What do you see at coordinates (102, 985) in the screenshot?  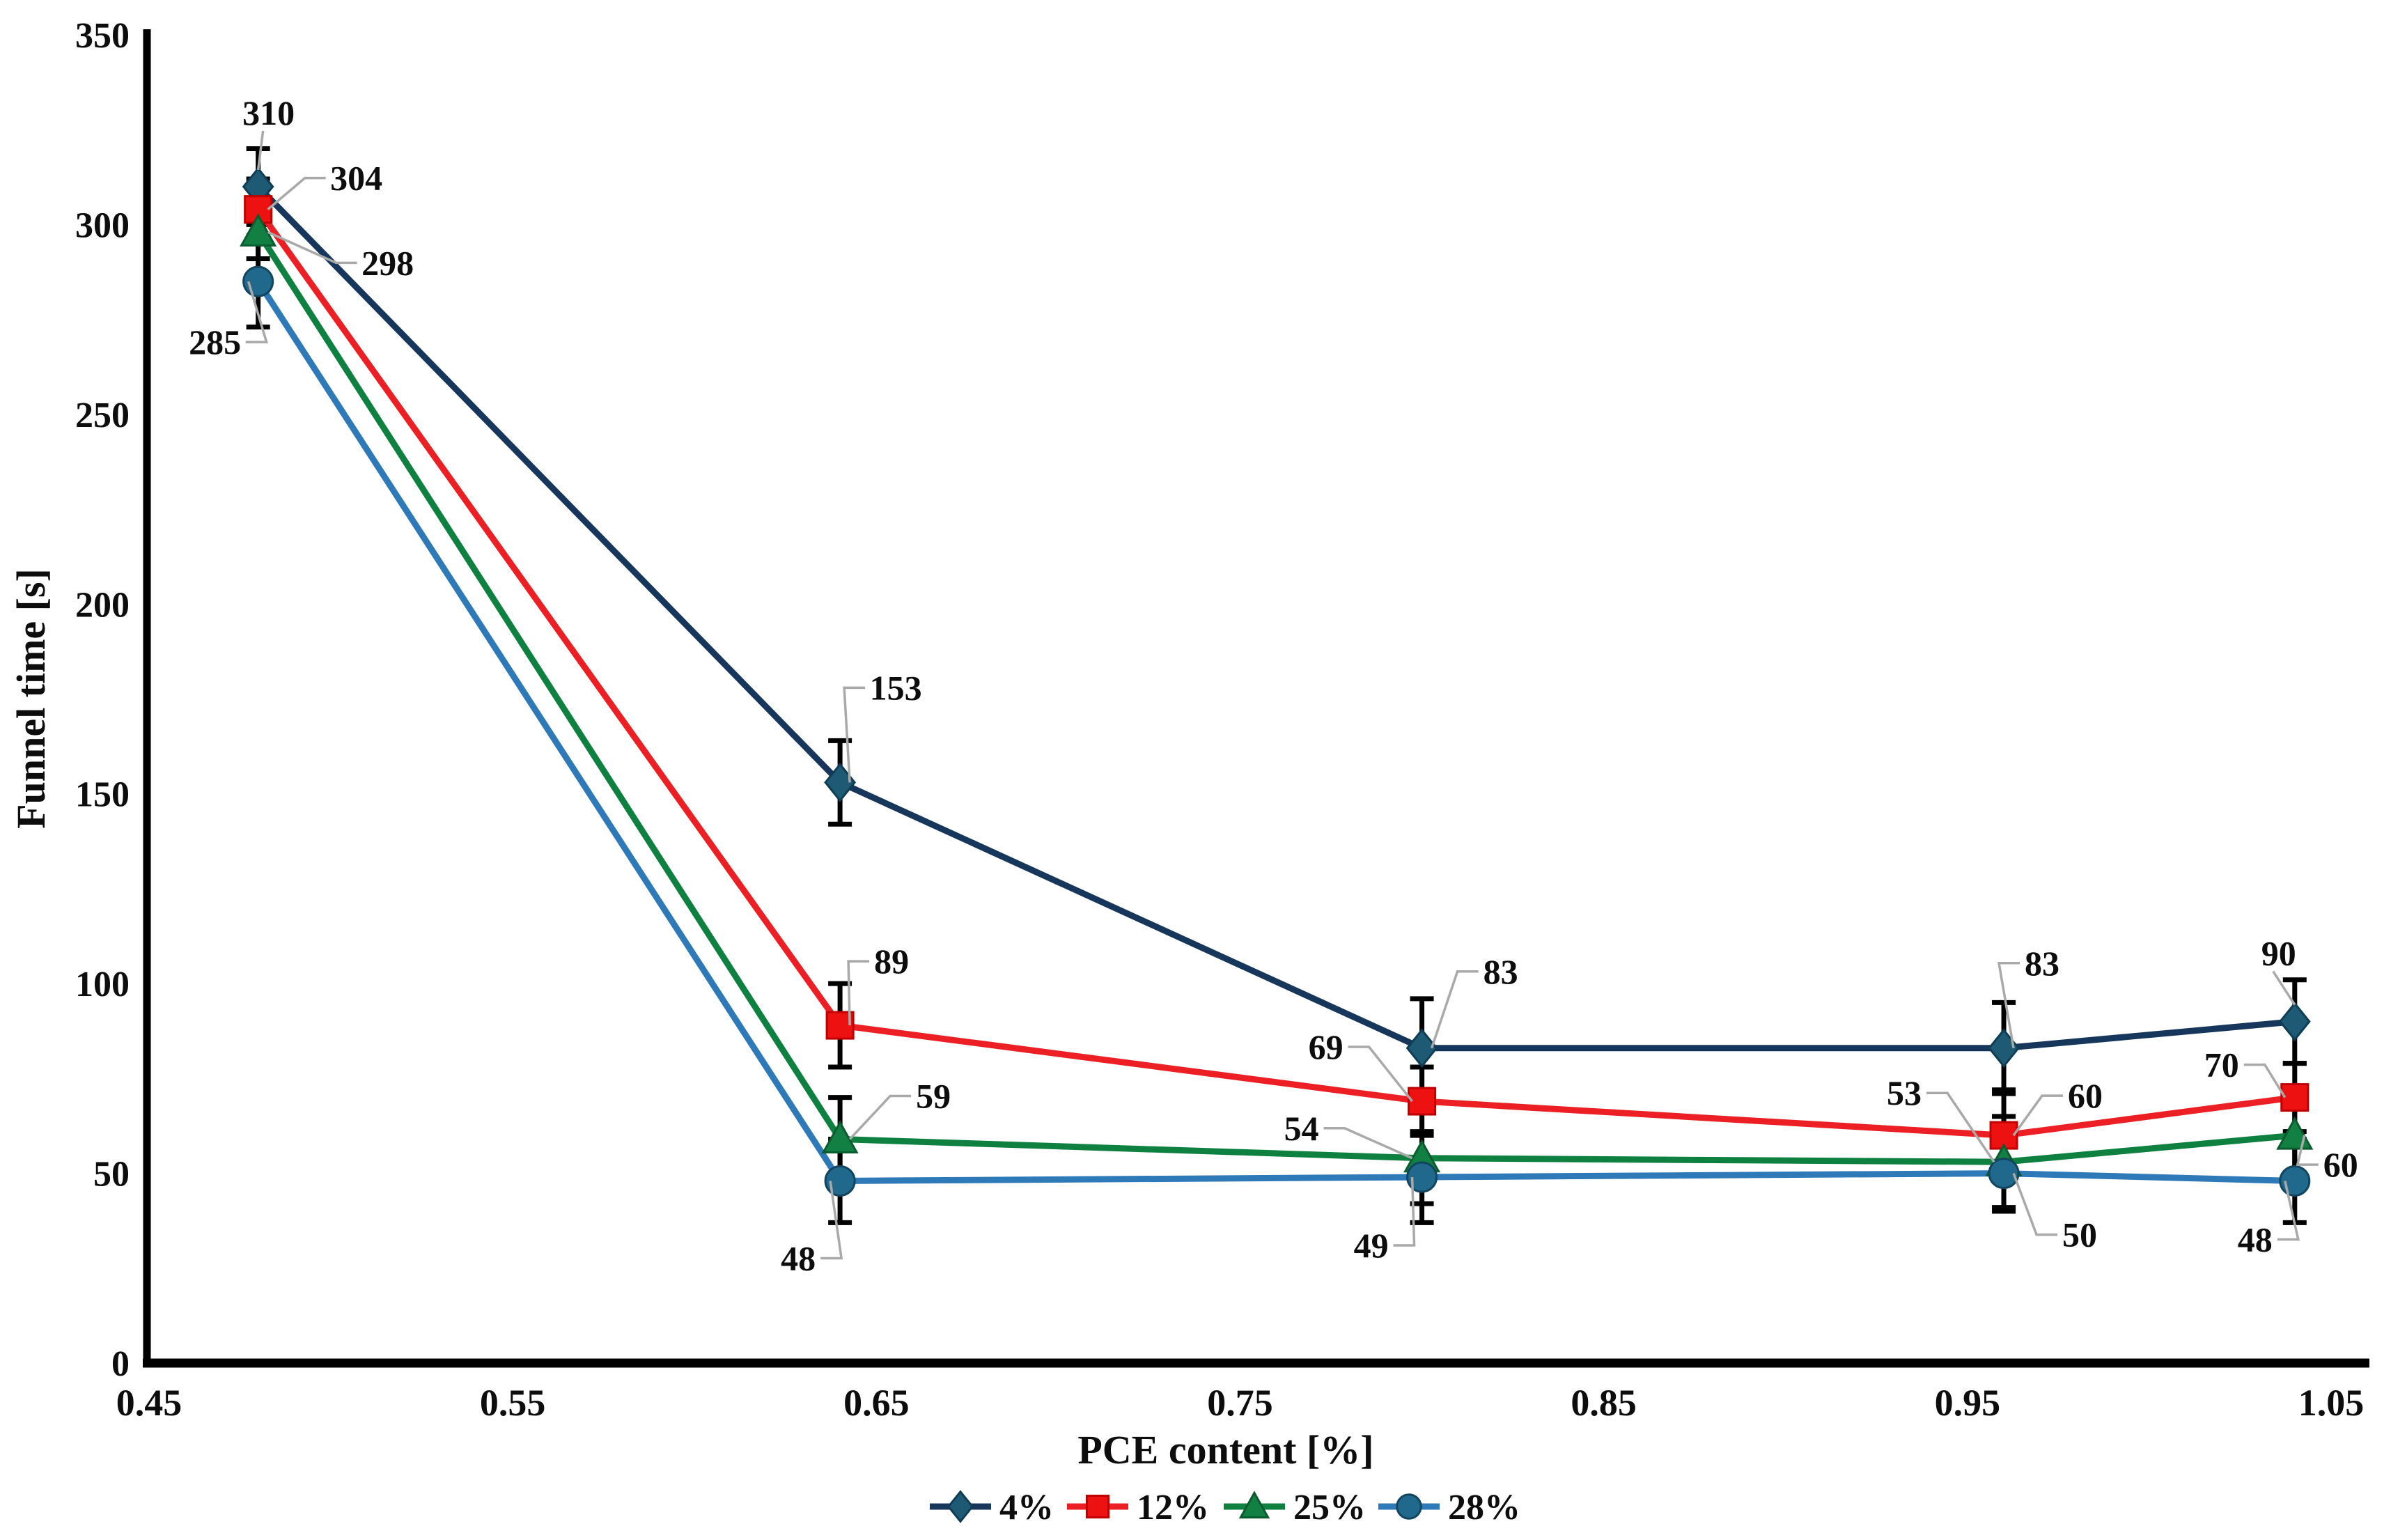 I see `y-tick-label: 100` at bounding box center [102, 985].